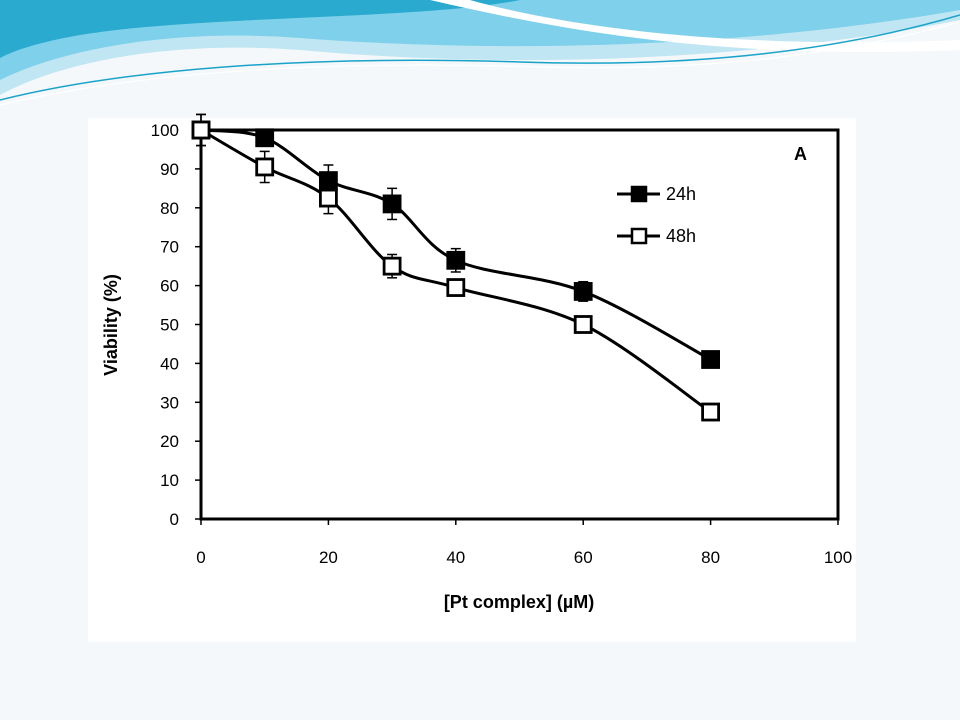 The width and height of the screenshot is (960, 720). Describe the element at coordinates (165, 130) in the screenshot. I see `y-tick-label: 100` at that location.